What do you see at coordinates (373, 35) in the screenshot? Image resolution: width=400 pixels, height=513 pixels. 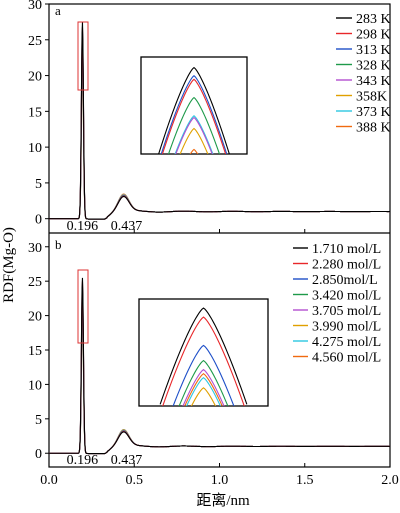 I see `legend-label: 298 K` at bounding box center [373, 35].